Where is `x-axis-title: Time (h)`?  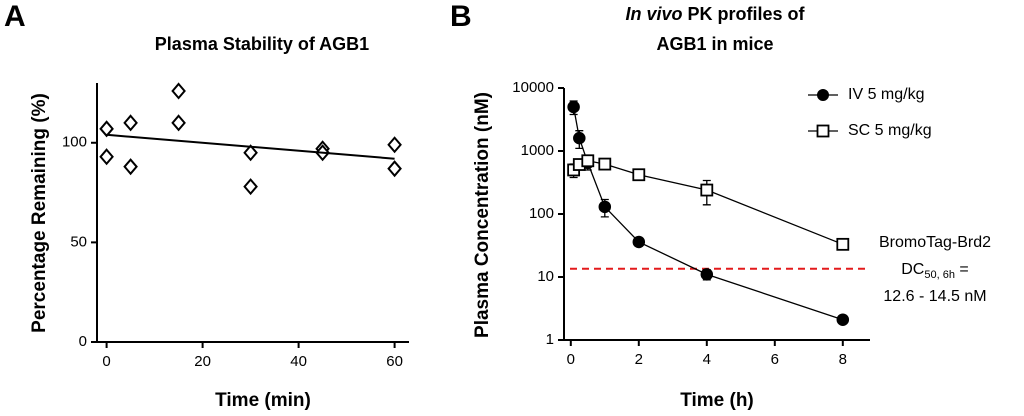
x-axis-title: Time (h) is located at coordinates (717, 400).